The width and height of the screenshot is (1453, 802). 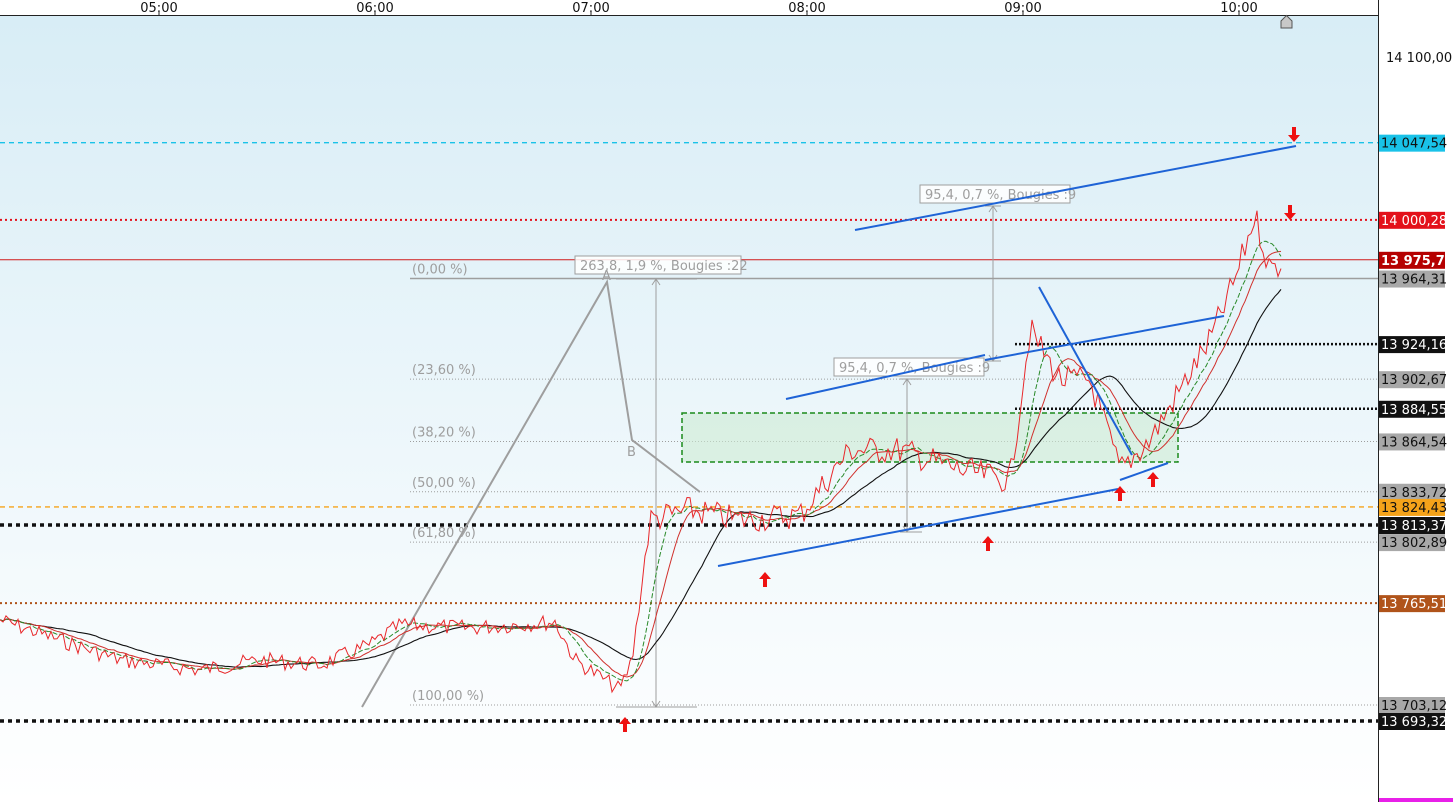 What do you see at coordinates (930, 437) in the screenshot?
I see `support-zone` at bounding box center [930, 437].